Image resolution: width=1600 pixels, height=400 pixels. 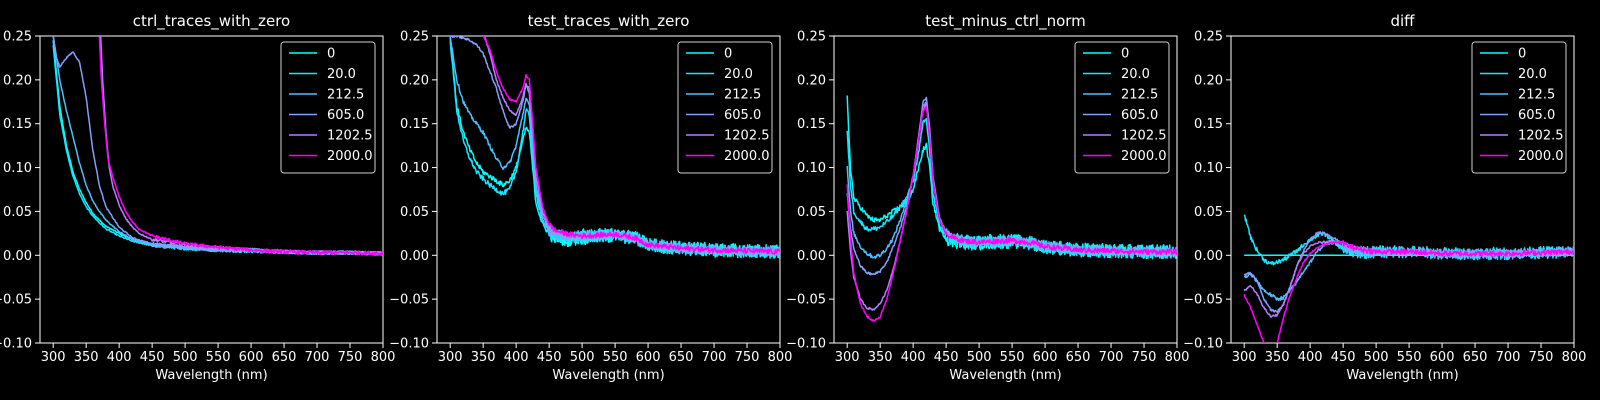 What do you see at coordinates (211, 21) in the screenshot?
I see `chart-title: ctrl_traces_with_zero` at bounding box center [211, 21].